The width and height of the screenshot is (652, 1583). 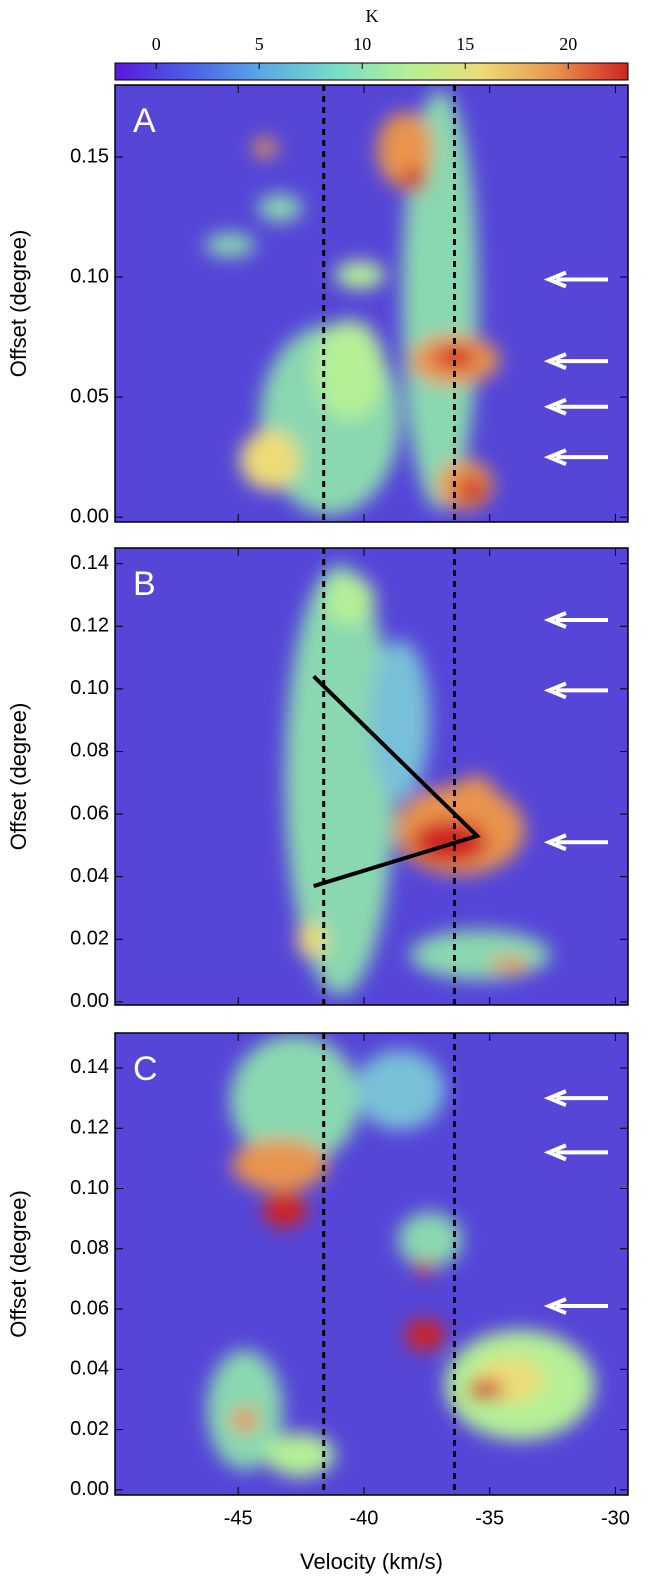 What do you see at coordinates (568, 44) in the screenshot?
I see `colorbar-tick-label: 20` at bounding box center [568, 44].